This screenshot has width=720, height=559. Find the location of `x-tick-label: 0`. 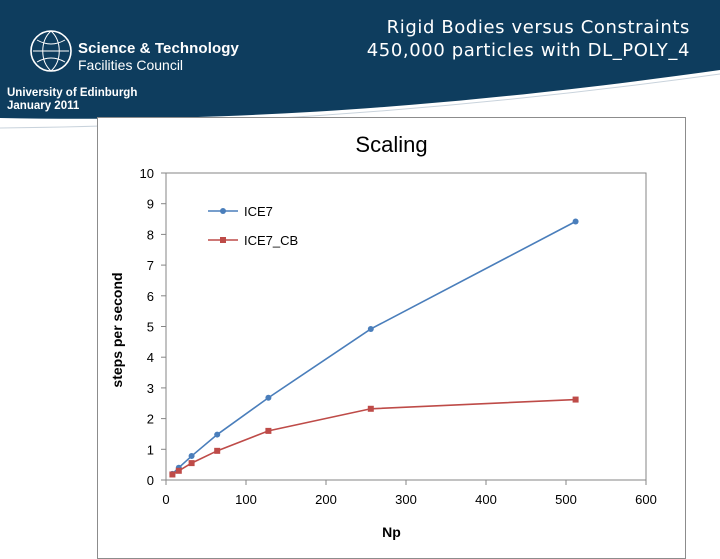

x-tick-label: 0 is located at coordinates (165, 499).